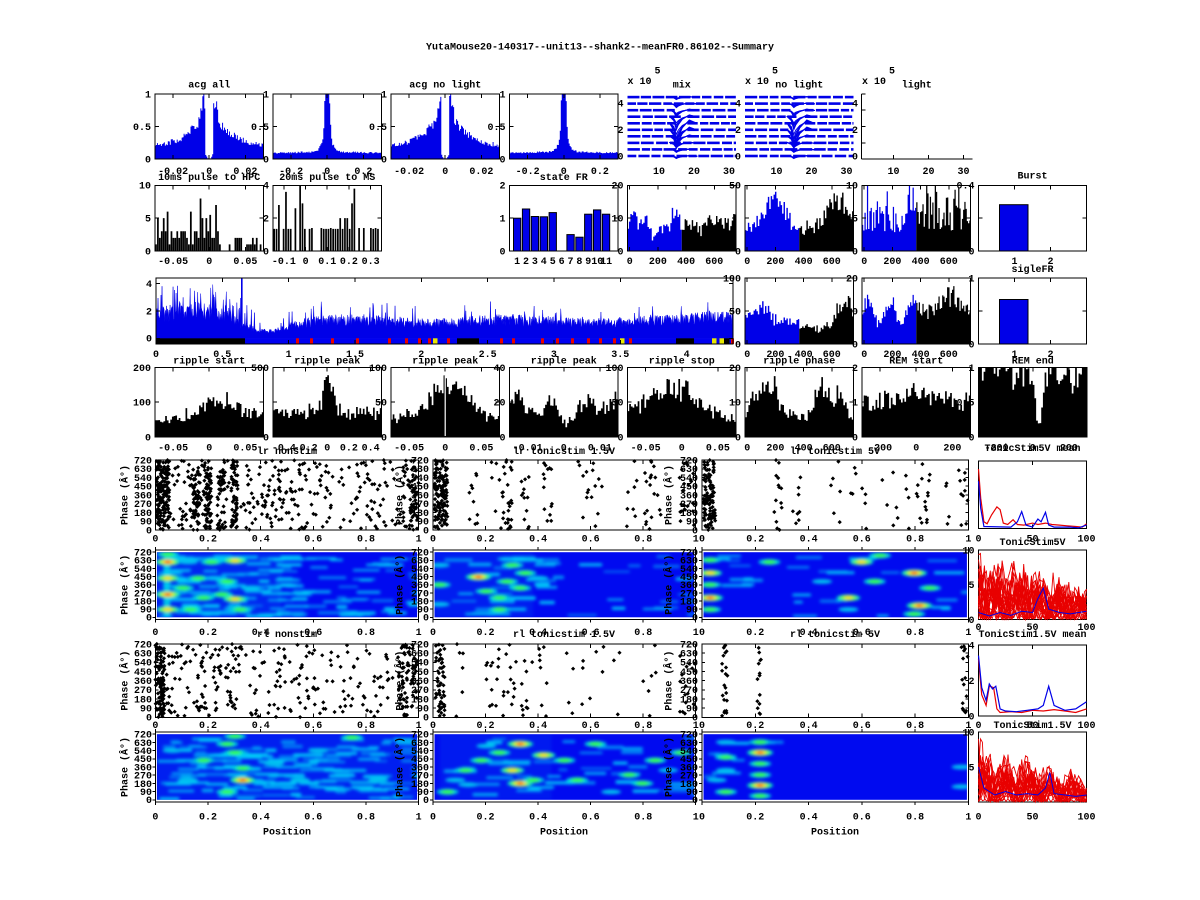 This screenshot has height=900, width=1200. Describe the element at coordinates (682, 85) in the screenshot. I see `svg-text: mix` at that location.